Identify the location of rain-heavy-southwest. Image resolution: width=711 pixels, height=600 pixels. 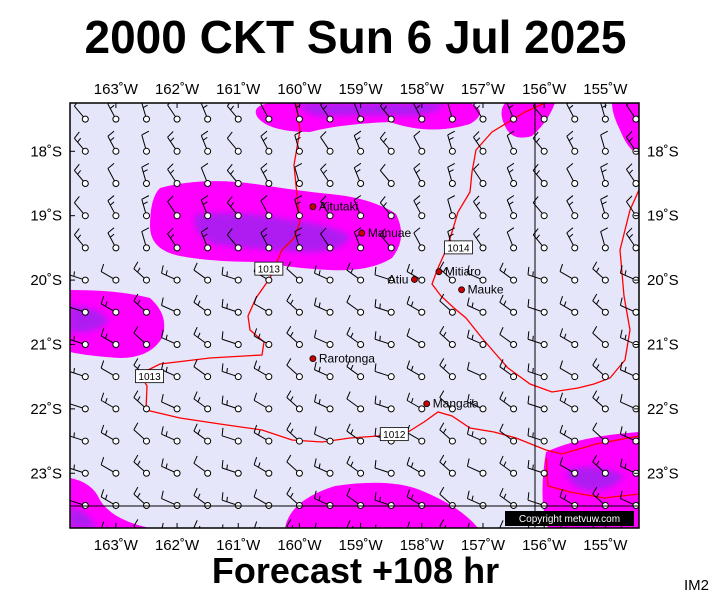
(83, 518).